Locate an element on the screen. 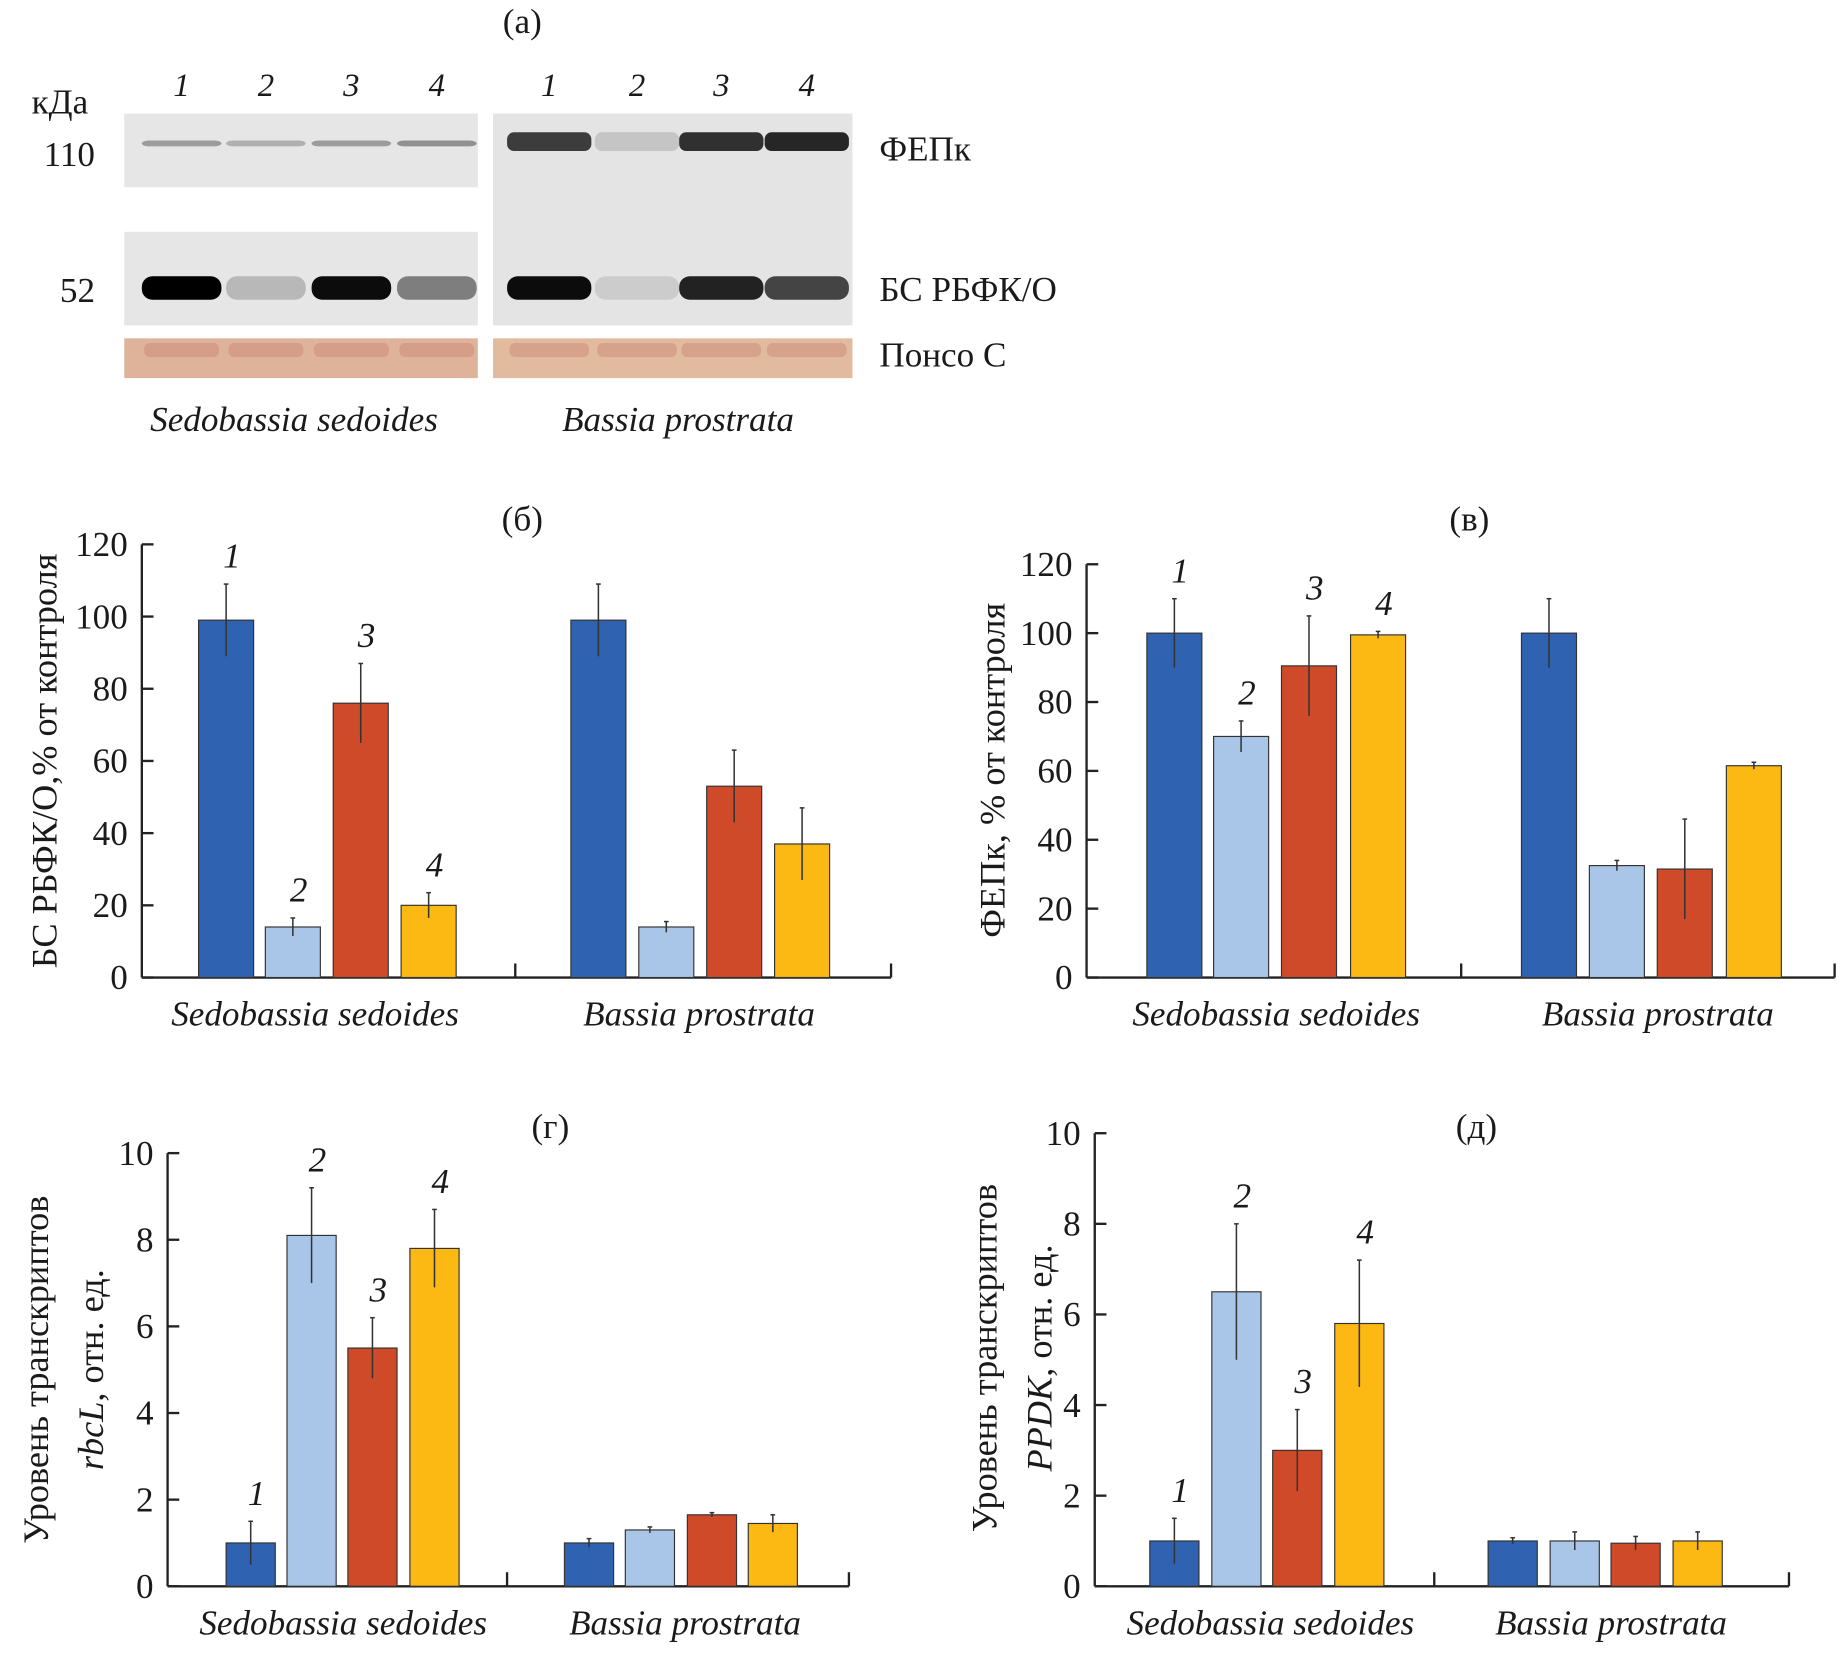 The image size is (1843, 1653). y-axis-label-line2: PPDK, отн. ед. is located at coordinates (1039, 1358).